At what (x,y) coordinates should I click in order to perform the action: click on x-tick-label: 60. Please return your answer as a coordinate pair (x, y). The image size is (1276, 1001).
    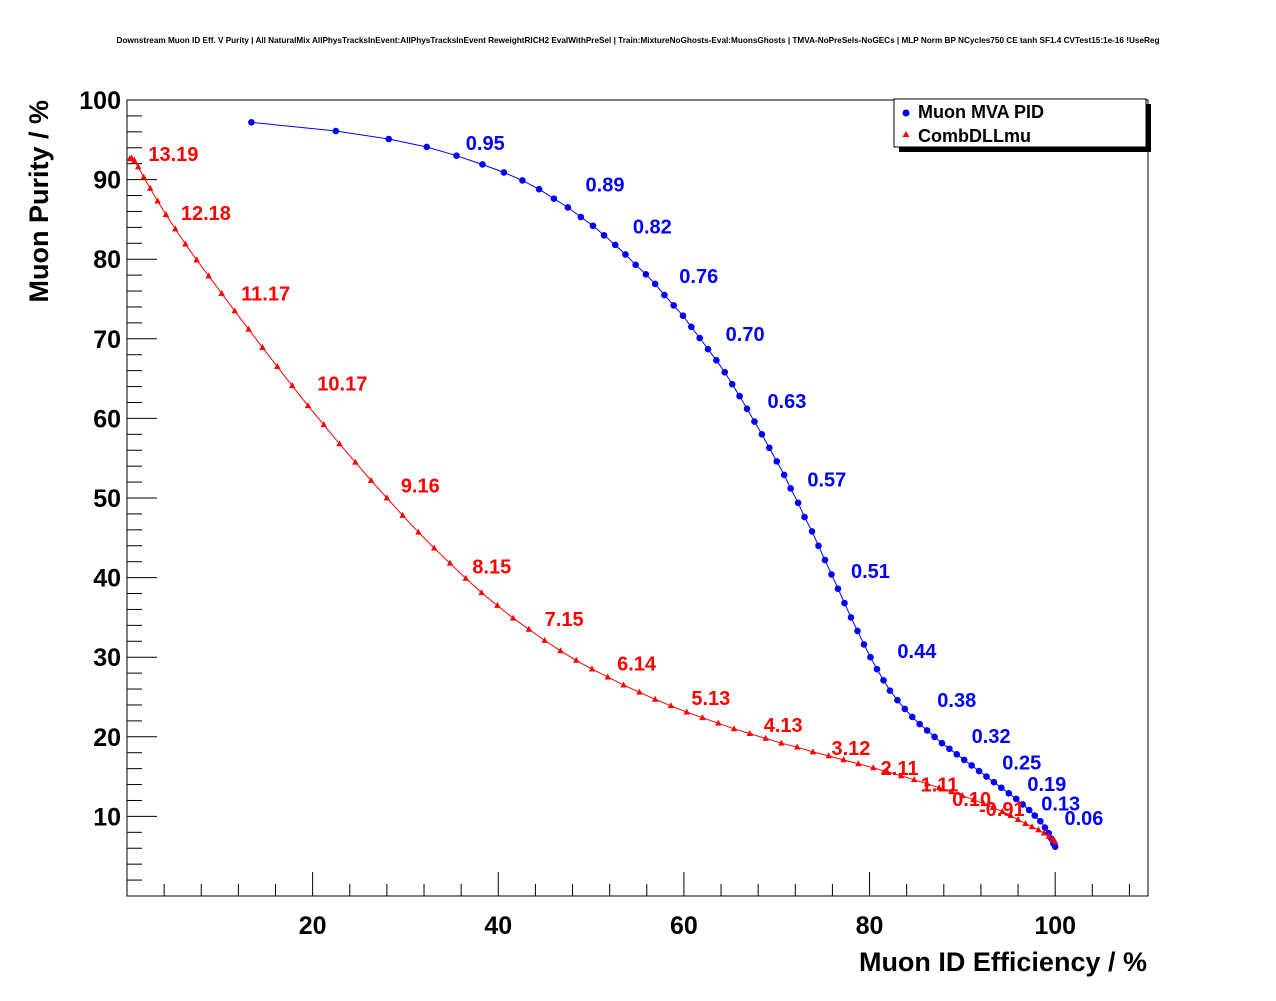
    Looking at the image, I should click on (684, 926).